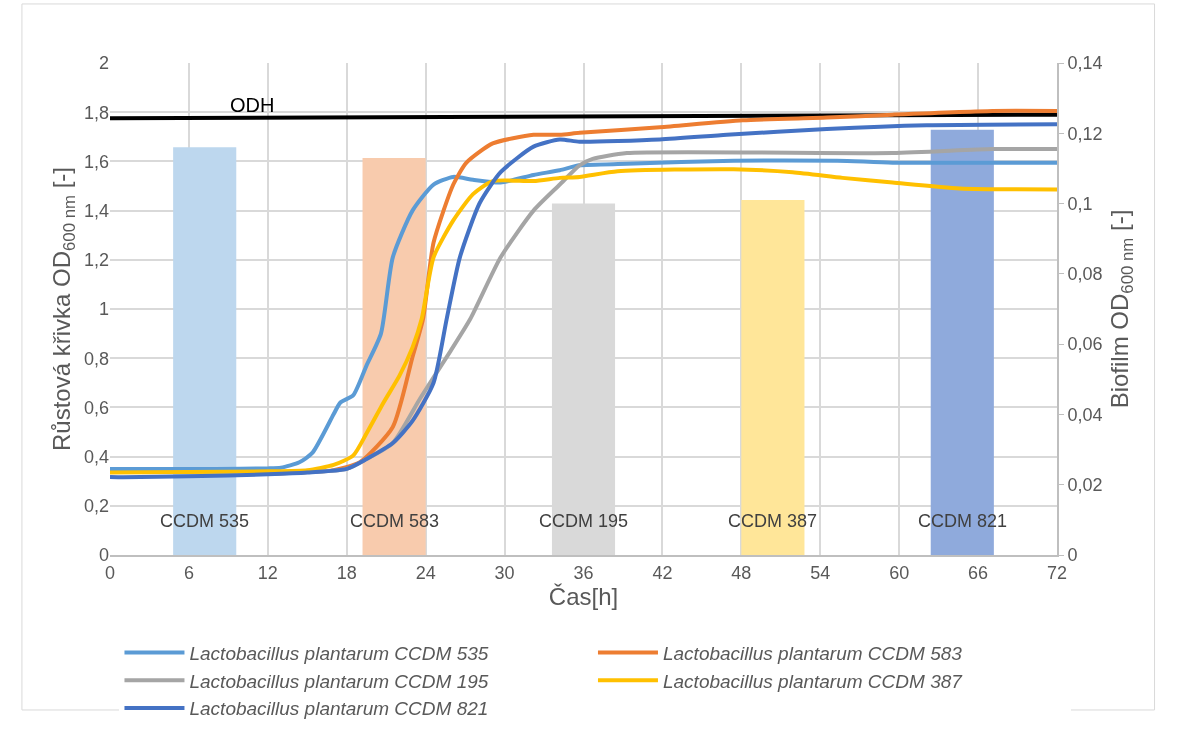  What do you see at coordinates (96, 161) in the screenshot?
I see `y-tick-label: 1,6` at bounding box center [96, 161].